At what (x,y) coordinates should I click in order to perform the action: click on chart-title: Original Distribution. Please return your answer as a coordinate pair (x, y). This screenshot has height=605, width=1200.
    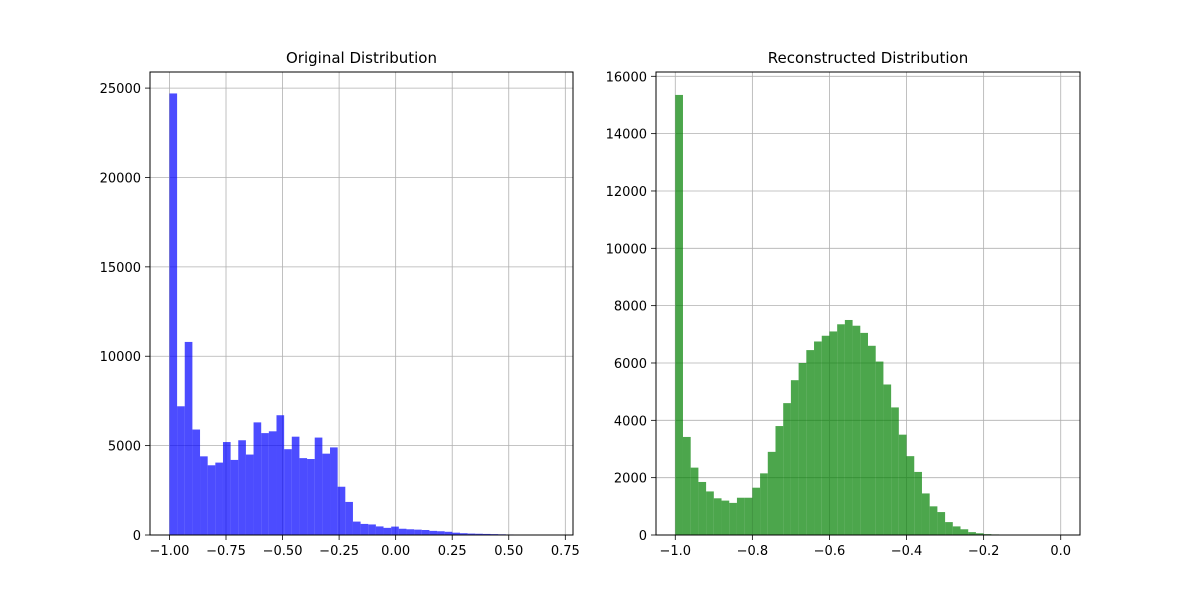
    Looking at the image, I should click on (361, 58).